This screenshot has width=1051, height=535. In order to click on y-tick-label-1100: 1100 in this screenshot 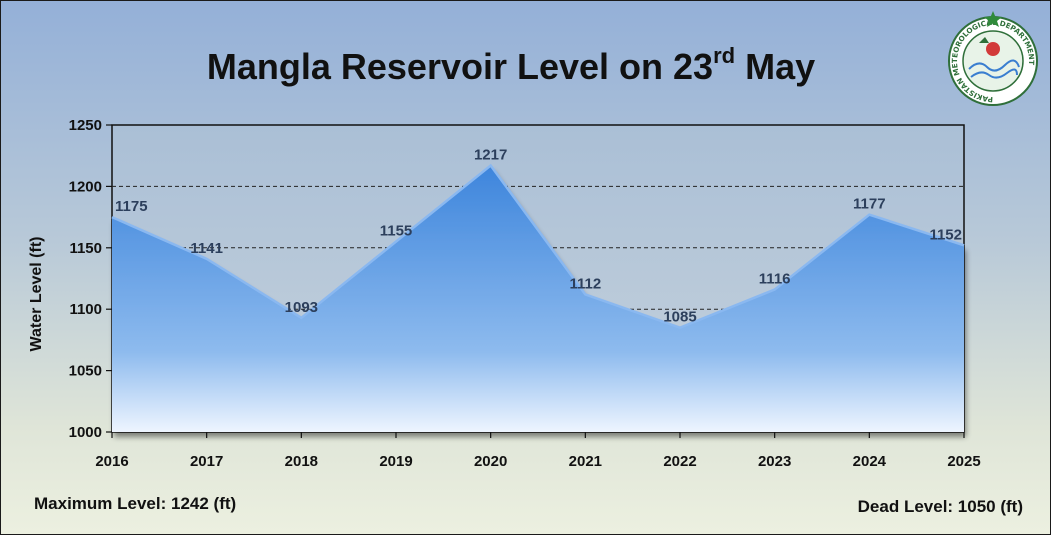, I will do `click(85, 309)`.